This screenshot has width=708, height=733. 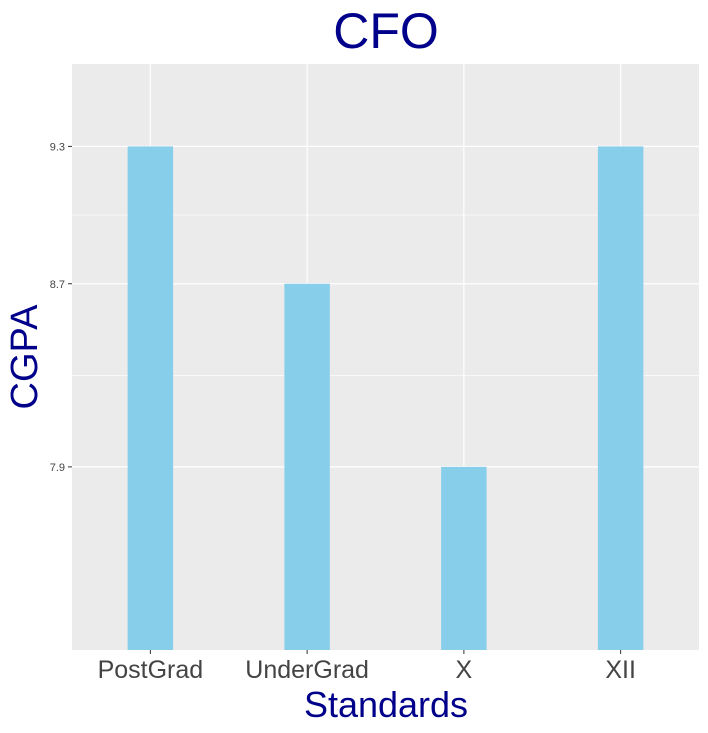 What do you see at coordinates (151, 670) in the screenshot?
I see `x-tick-label-0: PostGrad` at bounding box center [151, 670].